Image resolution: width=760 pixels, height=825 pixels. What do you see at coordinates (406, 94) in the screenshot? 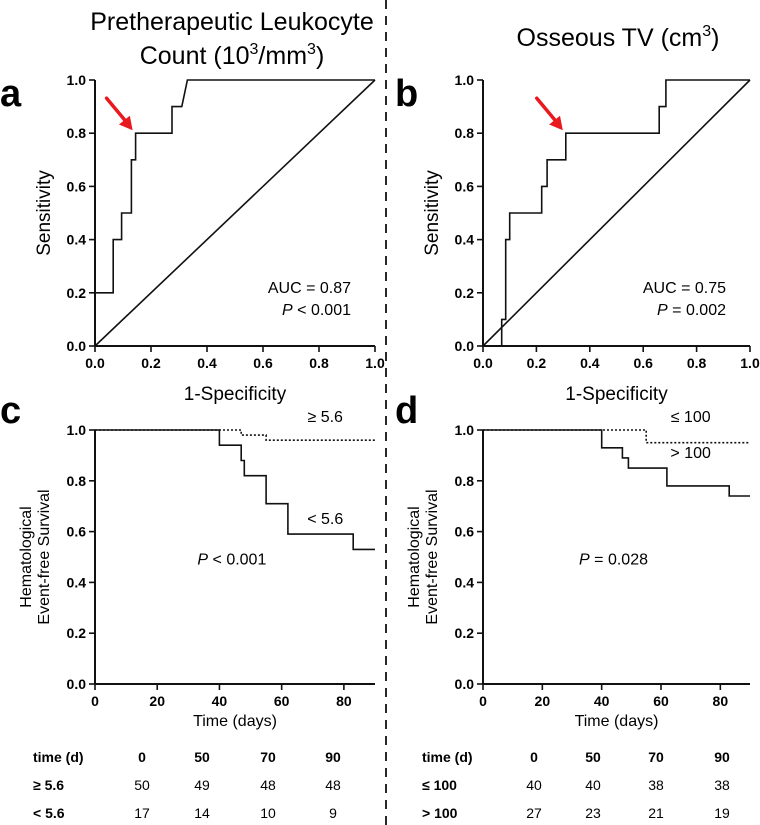
I see `panel-label-b: b` at bounding box center [406, 94].